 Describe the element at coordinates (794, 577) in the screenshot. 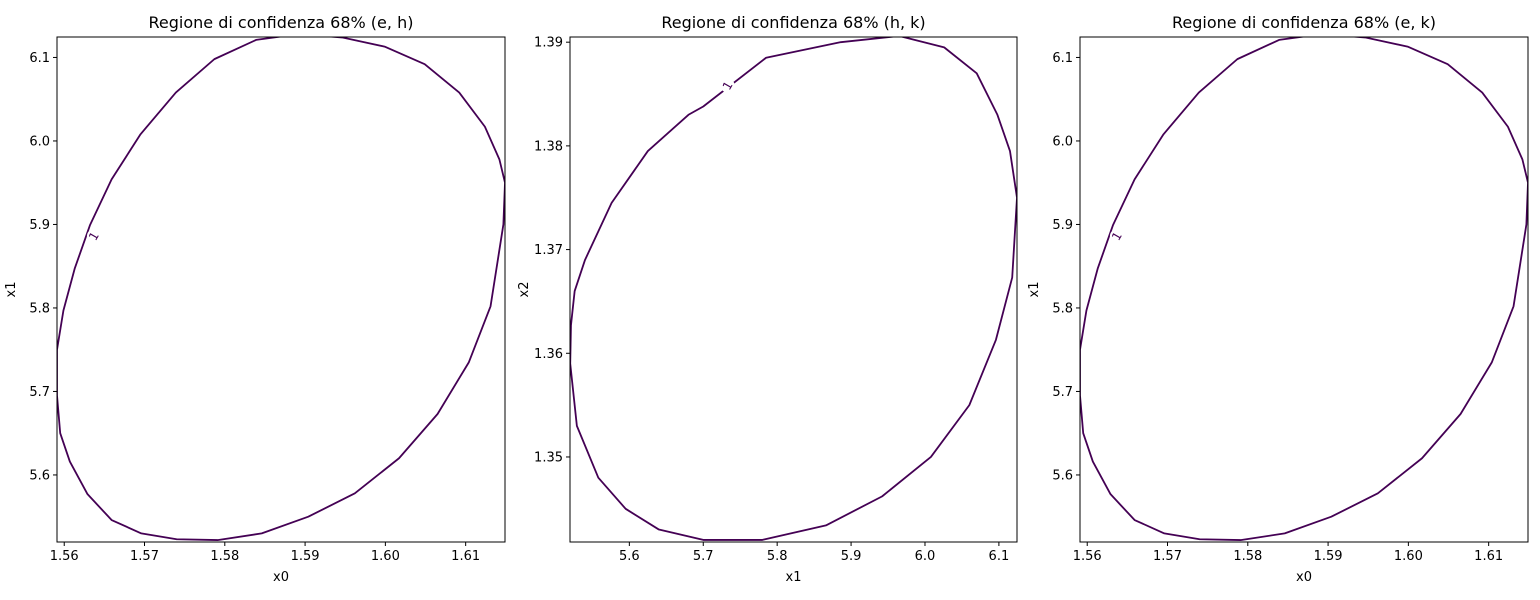

I see `x-axis-label: x1` at that location.